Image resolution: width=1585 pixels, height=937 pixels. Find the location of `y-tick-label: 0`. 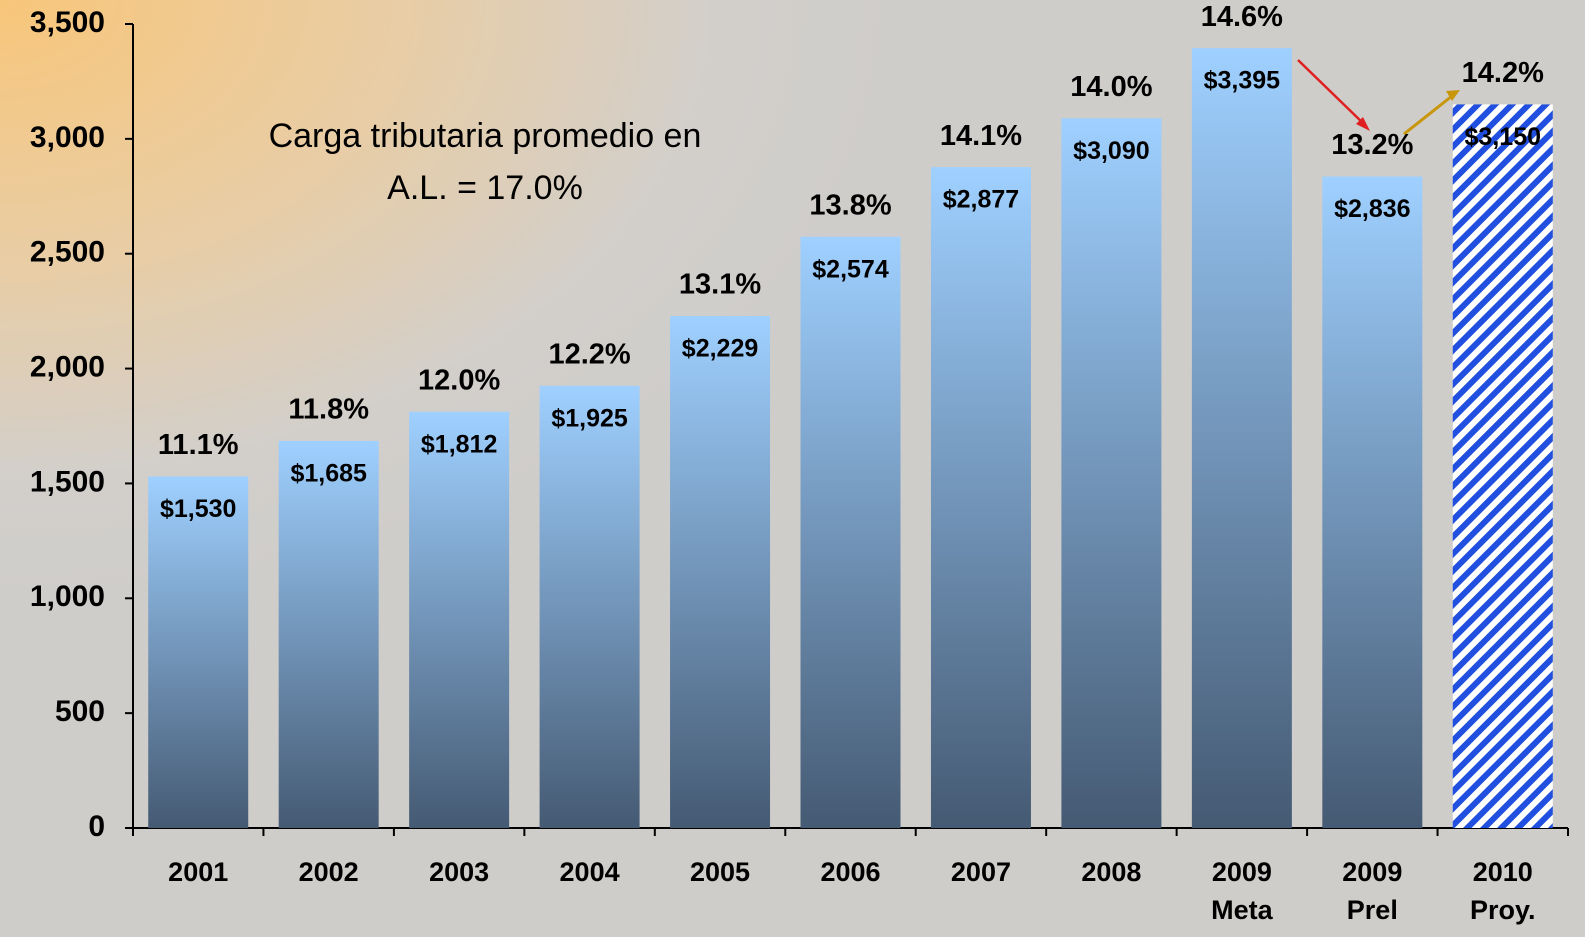

y-tick-label: 0 is located at coordinates (96, 826).